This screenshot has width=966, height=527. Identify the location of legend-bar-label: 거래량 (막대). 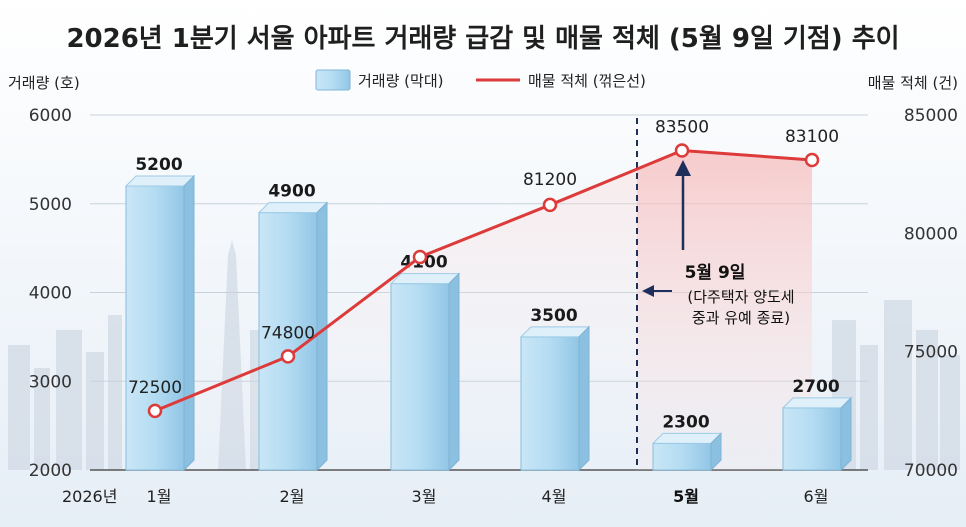
(400, 81).